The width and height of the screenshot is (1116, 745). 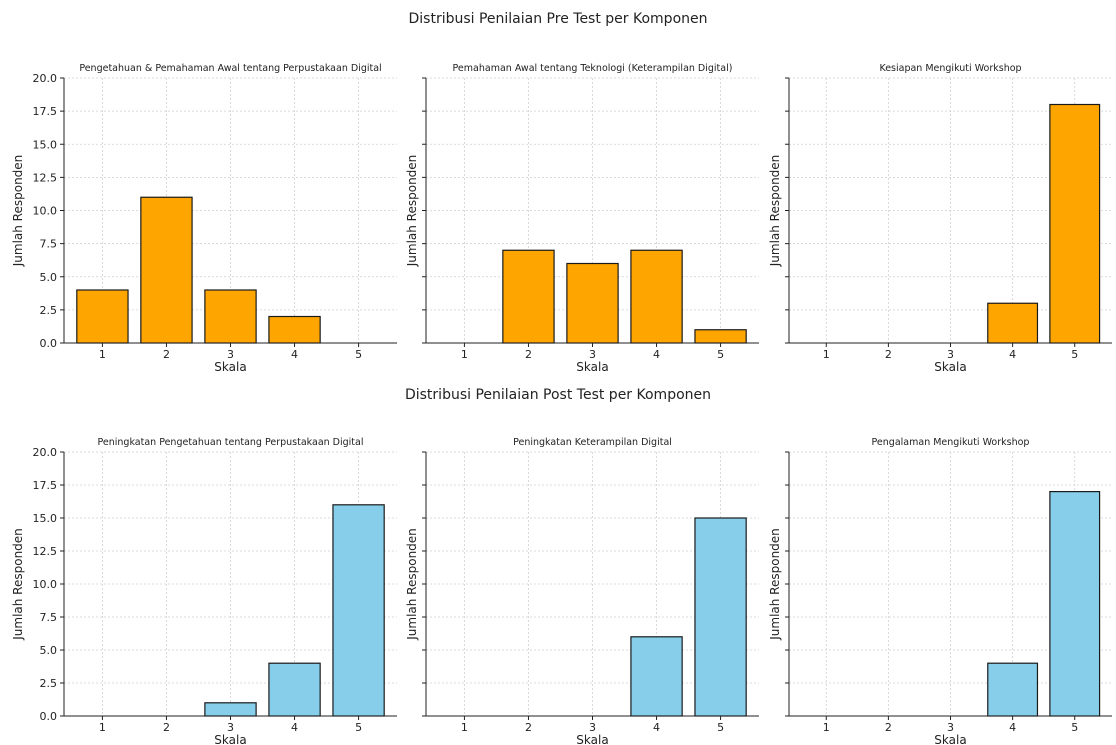 What do you see at coordinates (592, 442) in the screenshot?
I see `panel-title: Peningkatan Keterampilan Digital` at bounding box center [592, 442].